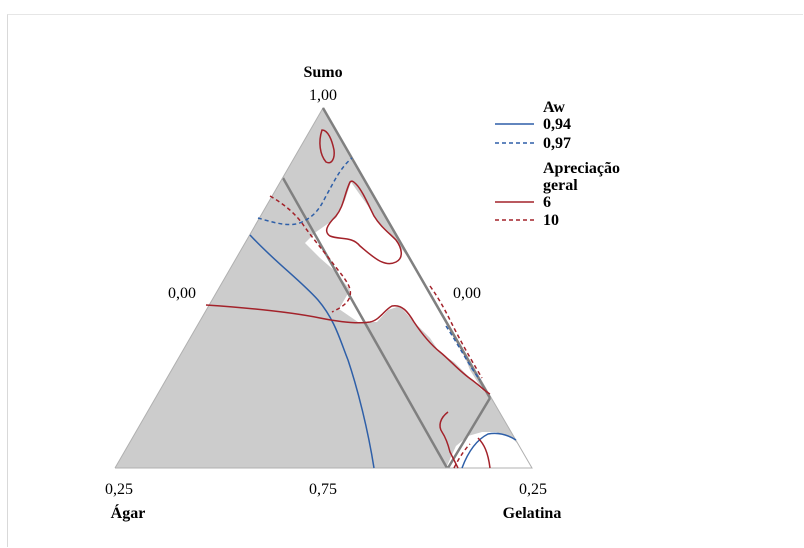 Image resolution: width=804 pixels, height=548 pixels. I want to click on triangle-right-edge, so click(406, 253).